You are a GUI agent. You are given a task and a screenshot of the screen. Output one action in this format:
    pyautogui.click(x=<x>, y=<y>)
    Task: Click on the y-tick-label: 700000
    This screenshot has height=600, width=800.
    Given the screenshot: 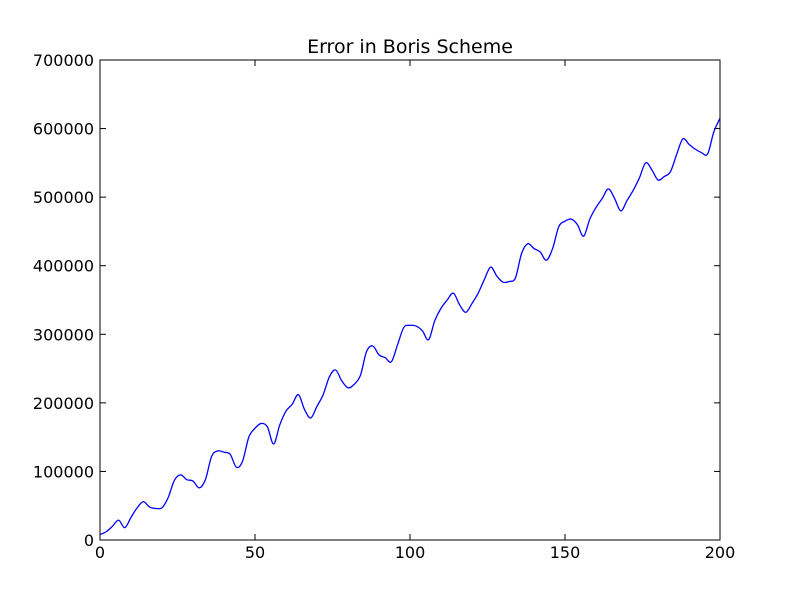 What is the action you would take?
    pyautogui.click(x=63, y=60)
    